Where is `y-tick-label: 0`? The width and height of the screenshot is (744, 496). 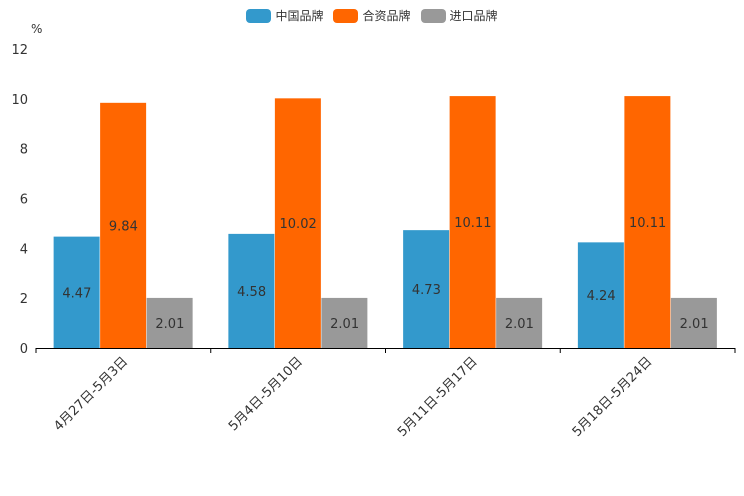 y-tick-label: 0 is located at coordinates (24, 349).